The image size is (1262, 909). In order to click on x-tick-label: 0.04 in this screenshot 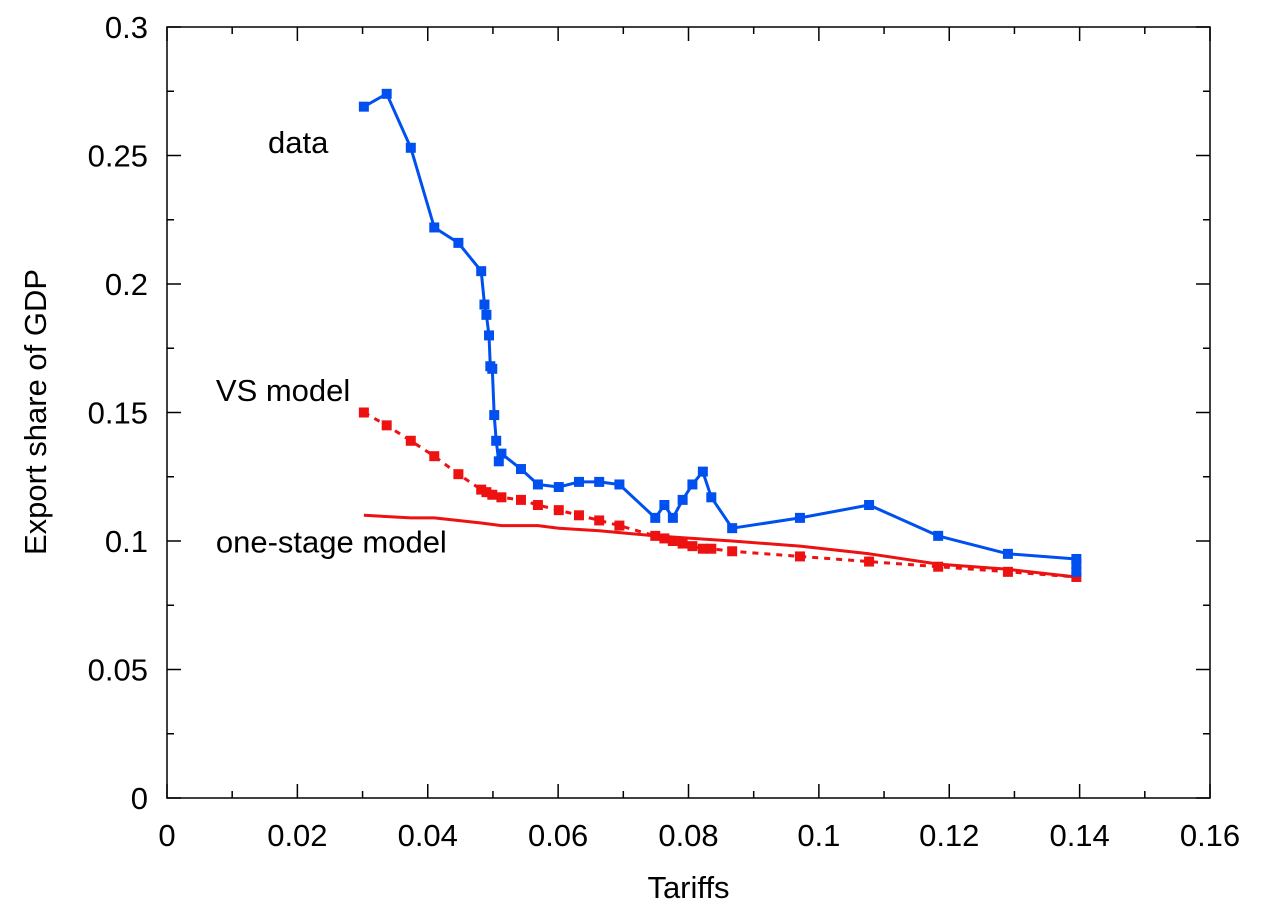, I will do `click(428, 835)`.